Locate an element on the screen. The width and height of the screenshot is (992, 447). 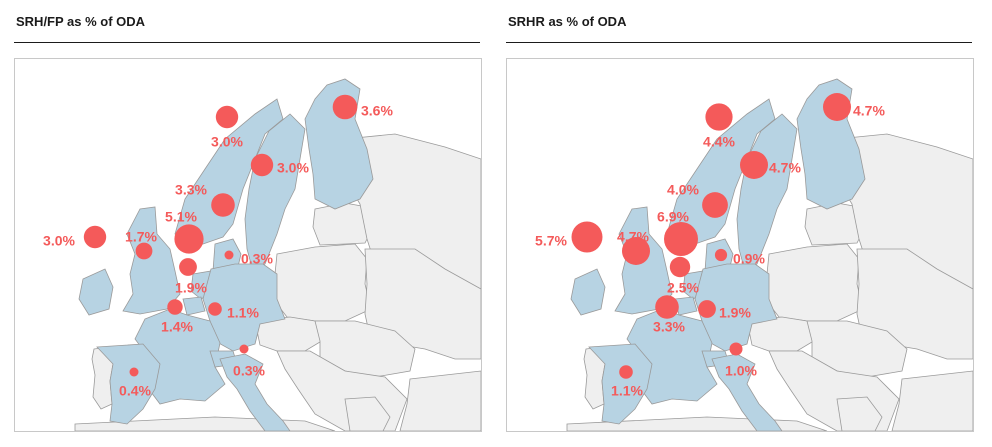
panel-title: SRHR as % of ODA is located at coordinates (567, 21).